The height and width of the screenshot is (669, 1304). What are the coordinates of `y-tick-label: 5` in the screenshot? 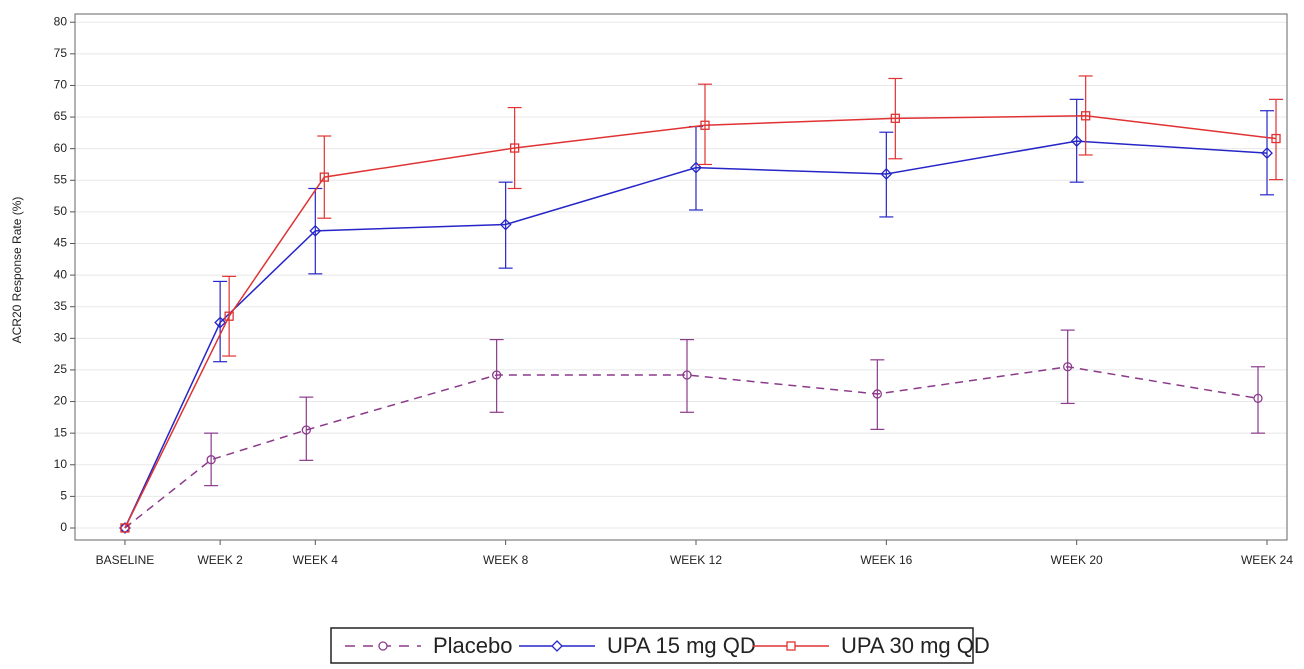 It's located at (63, 496).